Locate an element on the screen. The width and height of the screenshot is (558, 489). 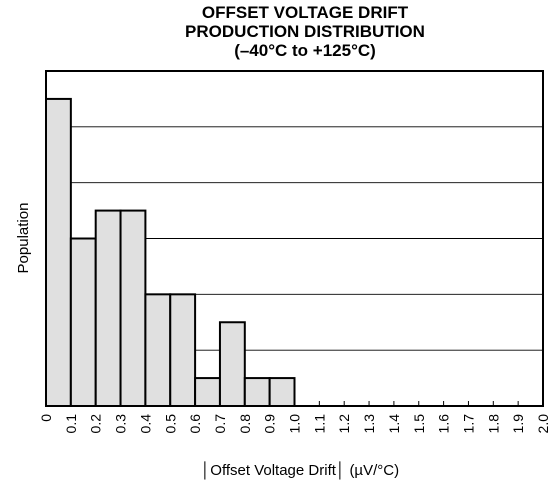
x-tick-label: 1.5 is located at coordinates (419, 424).